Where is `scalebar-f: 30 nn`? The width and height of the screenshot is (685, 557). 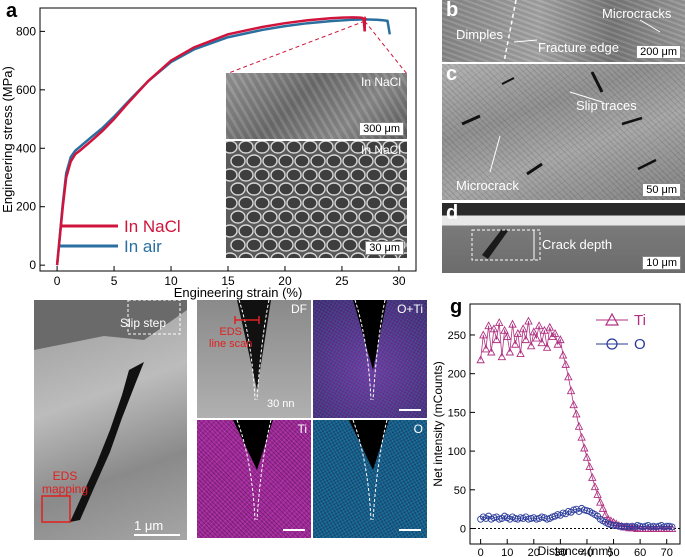 scalebar-f: 30 nn is located at coordinates (281, 404).